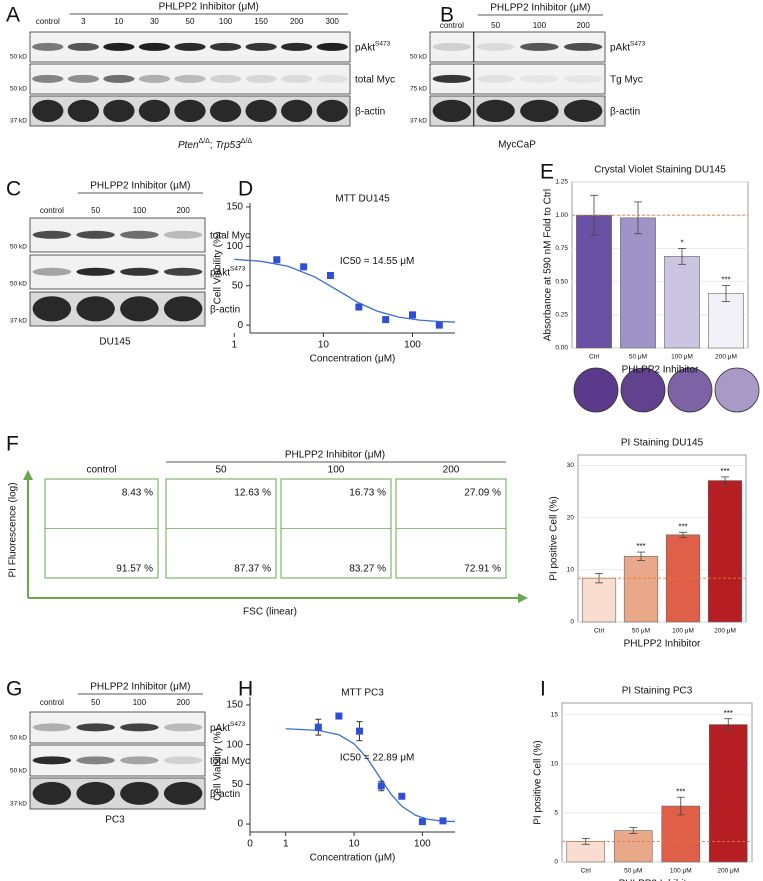 This screenshot has width=763, height=881. Describe the element at coordinates (335, 455) in the screenshot. I see `flow-title: PHLPP2 Inhibitor (μM)` at that location.